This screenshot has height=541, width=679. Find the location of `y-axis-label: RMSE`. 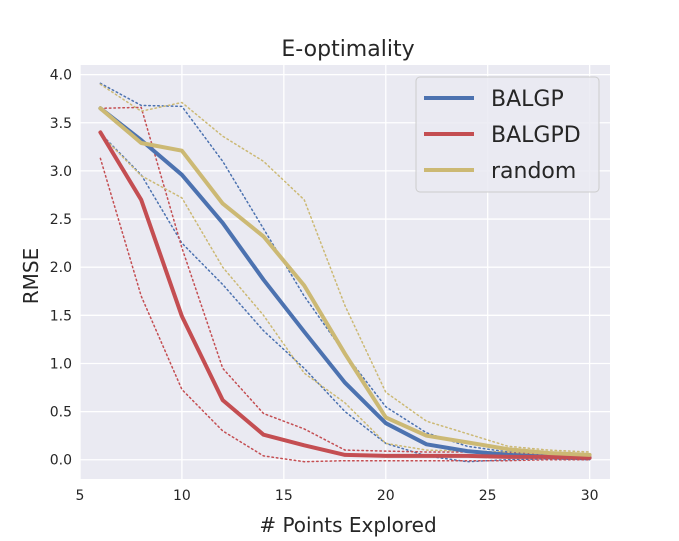

y-axis-label: RMSE is located at coordinates (31, 276).